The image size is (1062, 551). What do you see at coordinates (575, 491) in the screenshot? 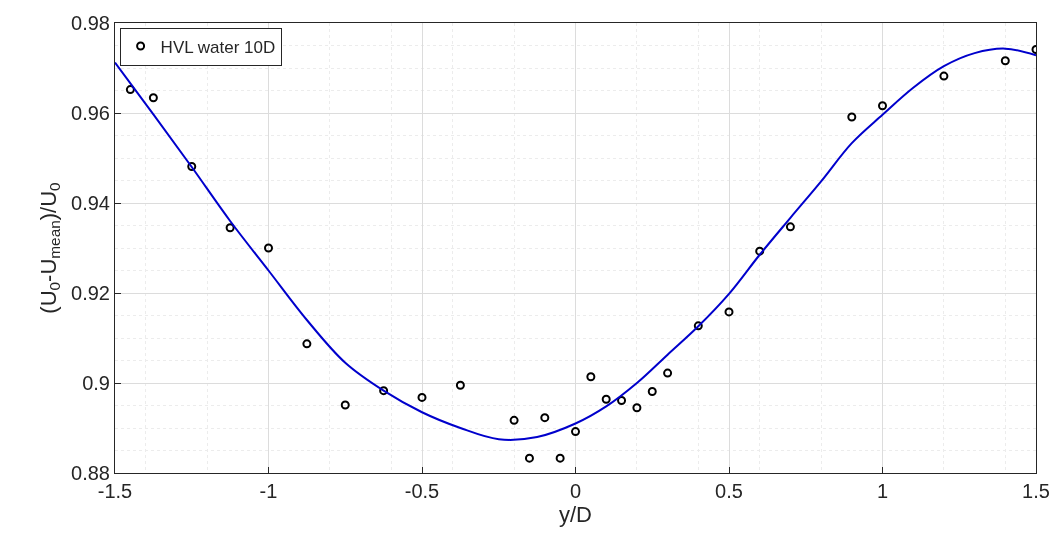
I see `x-tick-label: 0` at bounding box center [575, 491].